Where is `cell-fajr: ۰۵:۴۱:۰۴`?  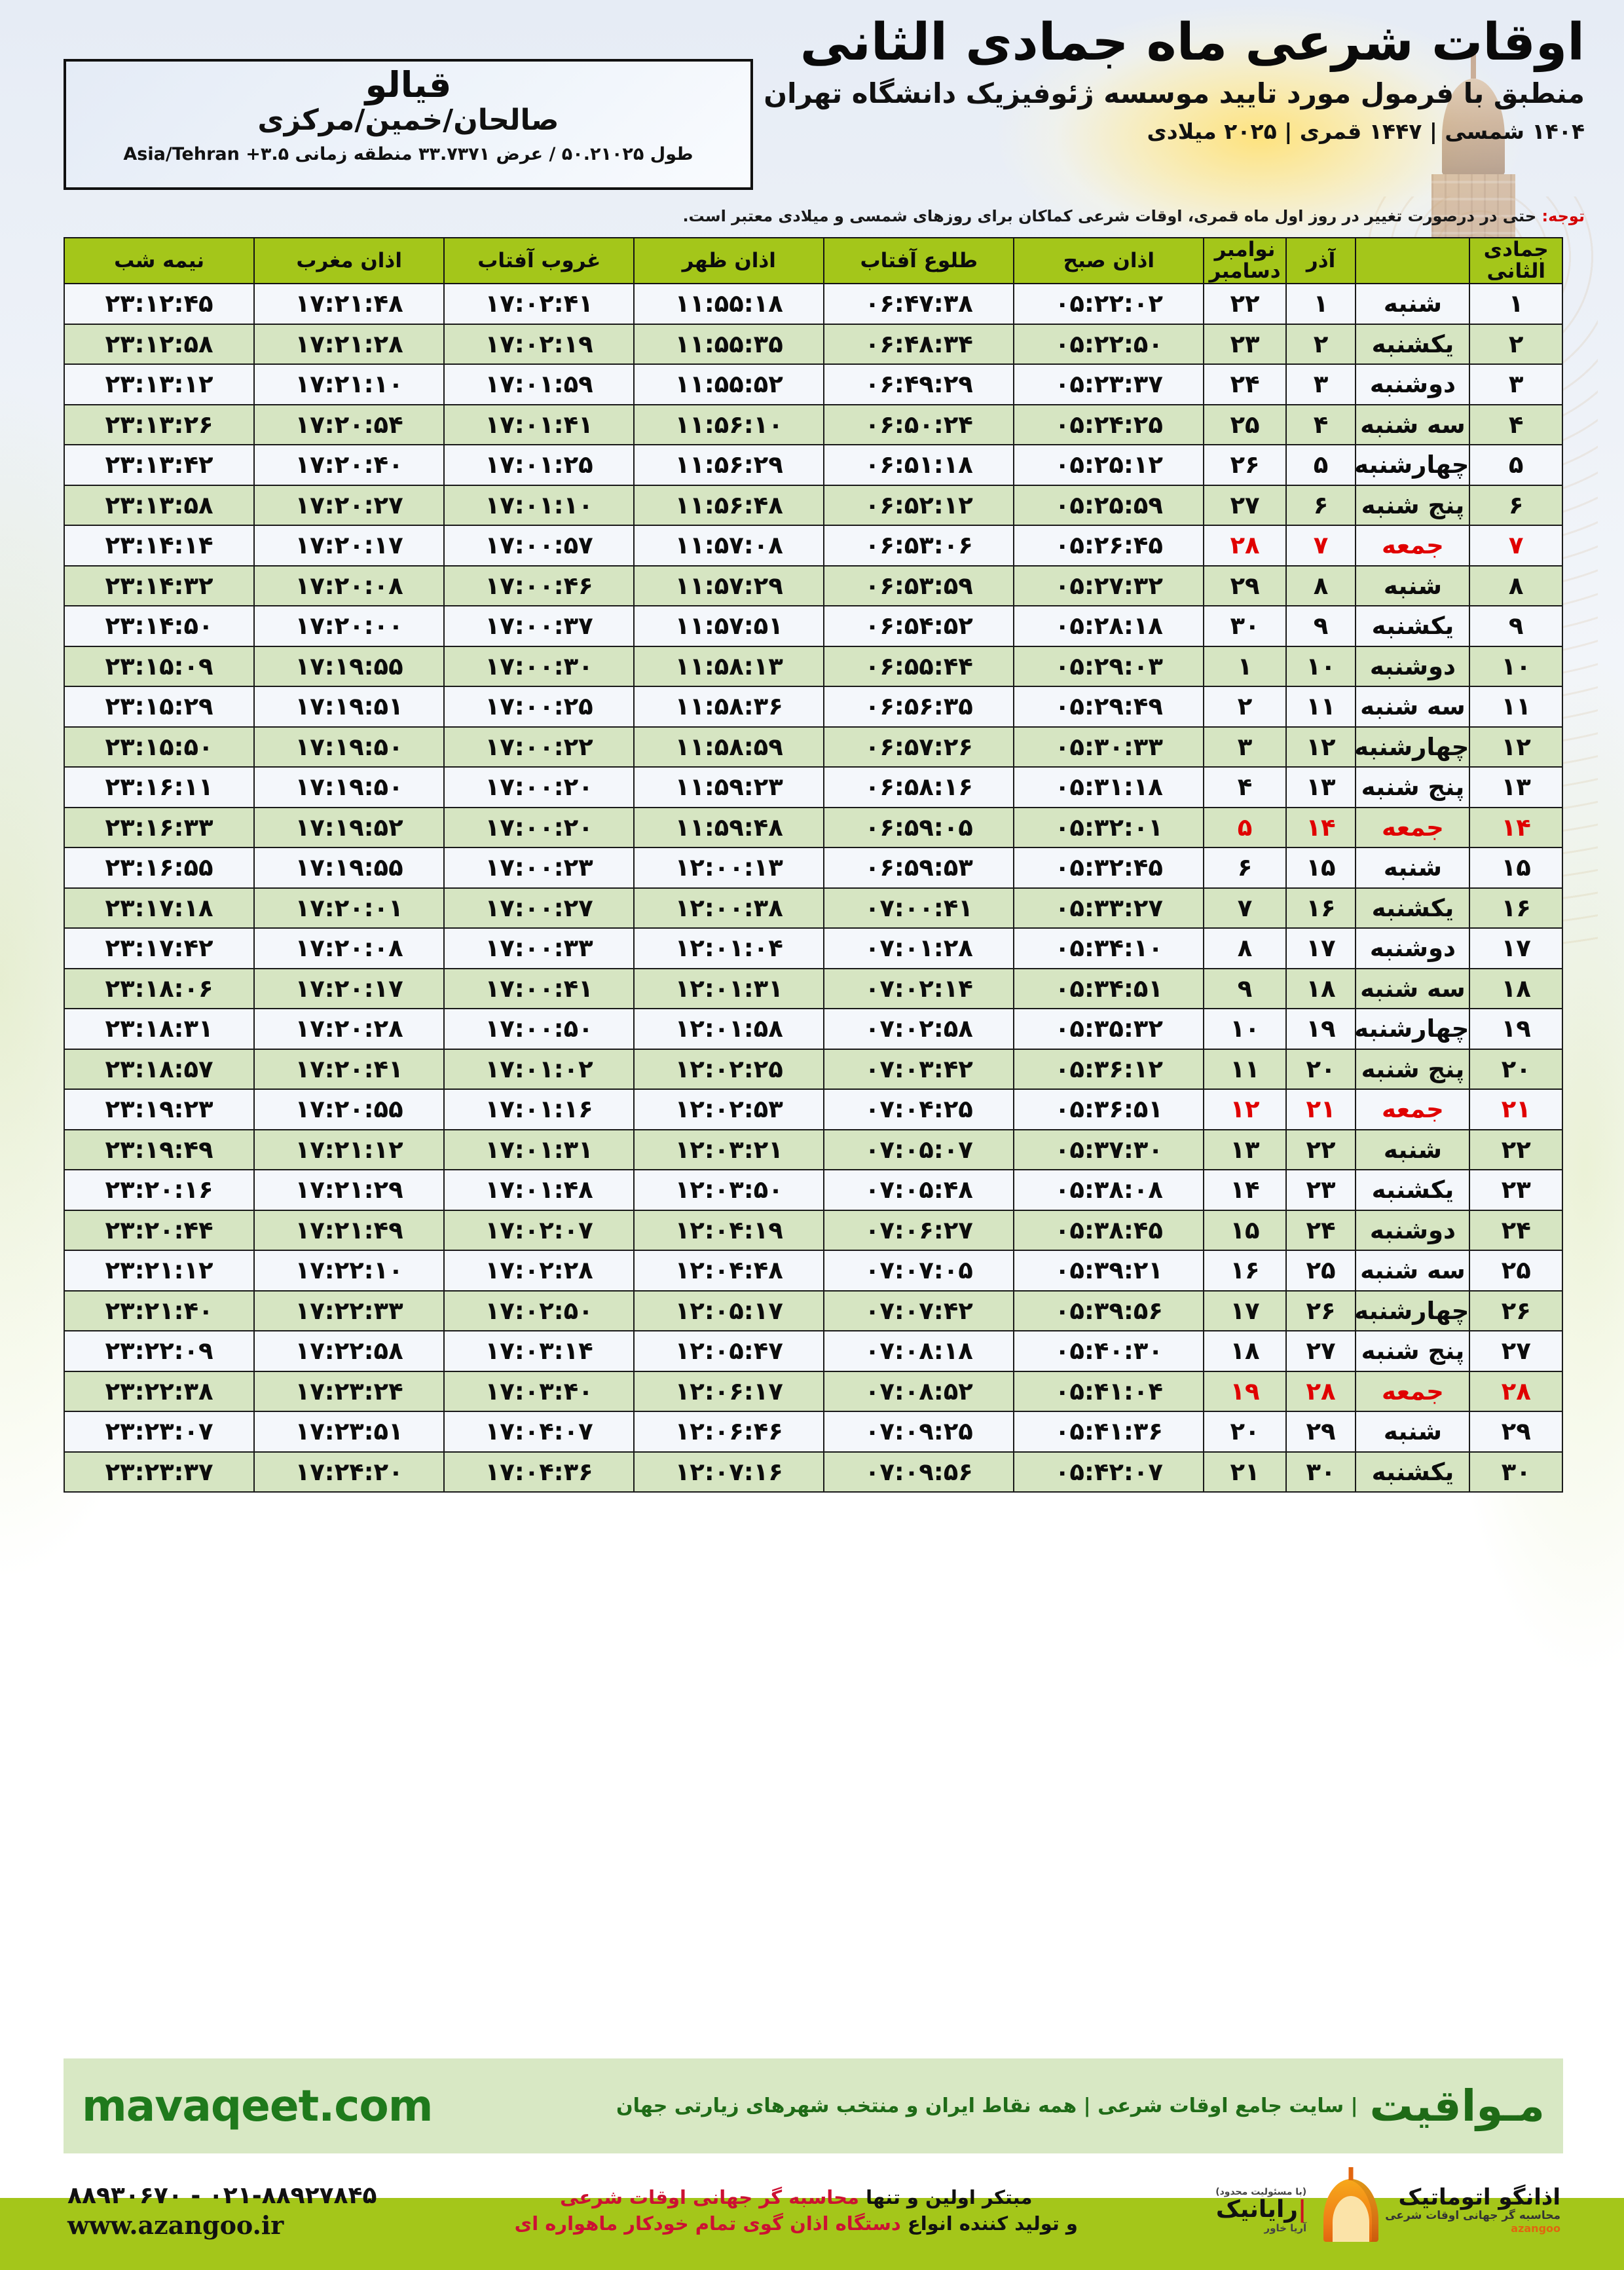 cell-fajr: ۰۵:۴۱:۰۴ is located at coordinates (1109, 1391).